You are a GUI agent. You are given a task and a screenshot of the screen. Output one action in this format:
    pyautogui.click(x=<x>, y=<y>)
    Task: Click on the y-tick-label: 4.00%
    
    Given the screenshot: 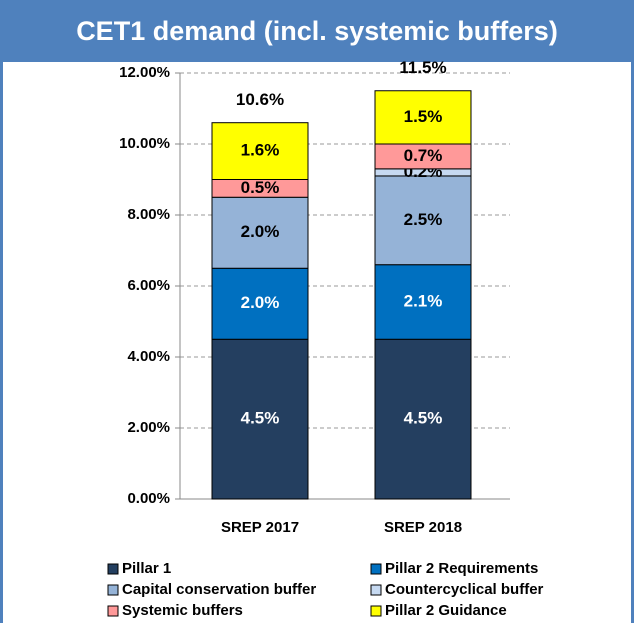 What is the action you would take?
    pyautogui.click(x=148, y=356)
    